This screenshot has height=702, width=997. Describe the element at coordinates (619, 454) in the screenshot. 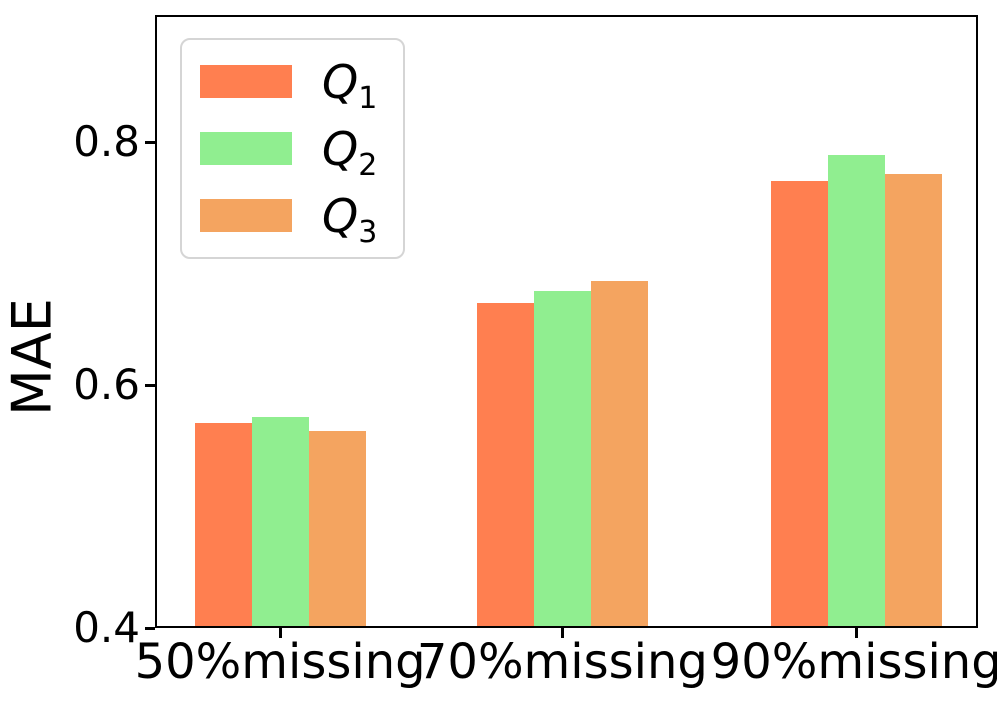

I see `bar-q3-group2` at that location.